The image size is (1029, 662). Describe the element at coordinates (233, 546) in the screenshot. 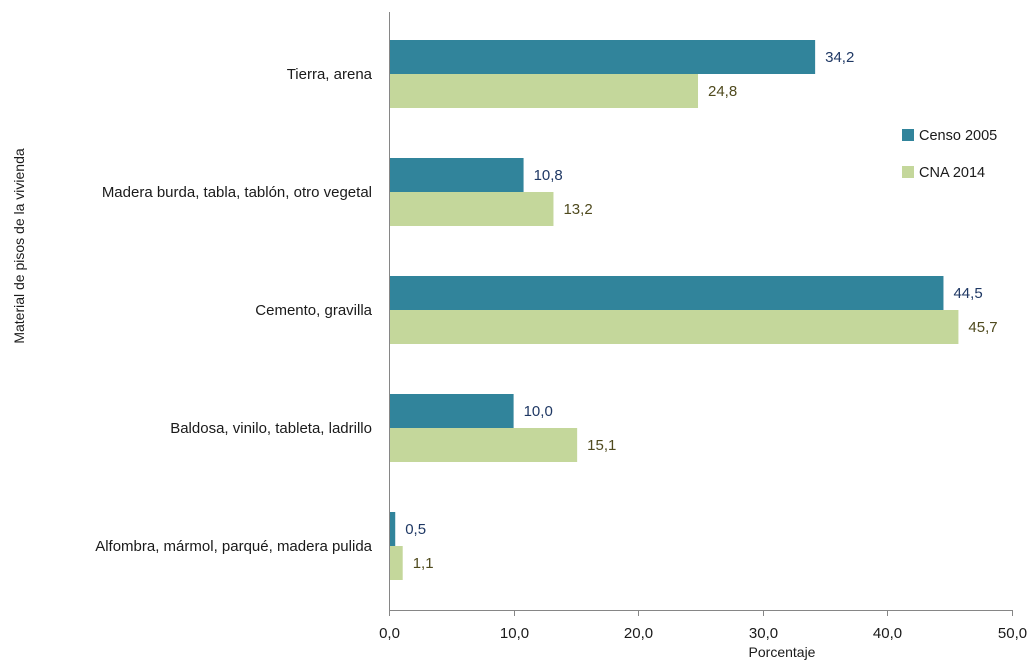

I see `category-label: Alfombra, mármol, parqué, madera pulida` at that location.